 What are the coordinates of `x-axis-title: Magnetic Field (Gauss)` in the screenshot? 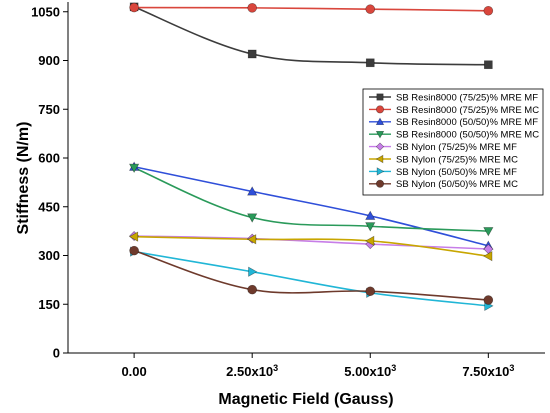 It's located at (305, 399).